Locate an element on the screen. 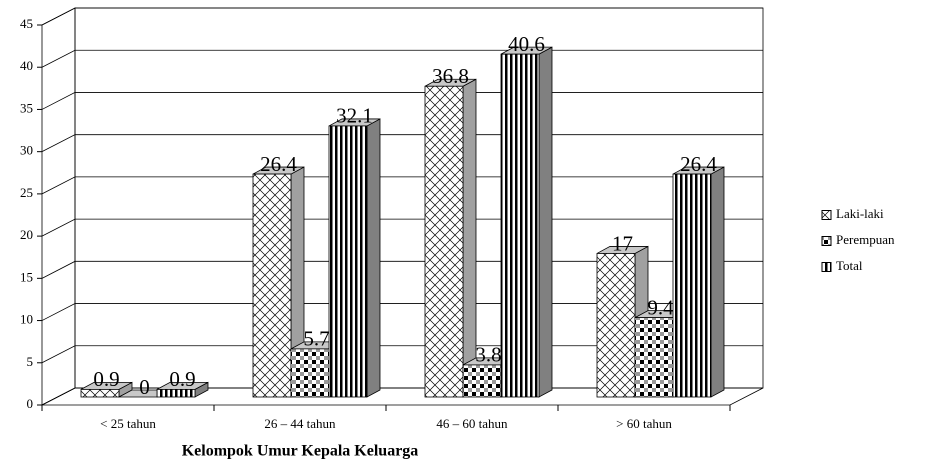  y-tick-label: 20 is located at coordinates (26, 234).